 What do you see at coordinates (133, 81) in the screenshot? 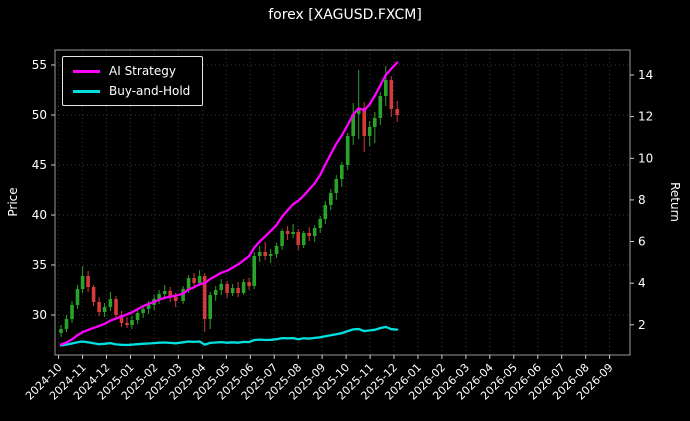
I see `legend: AI Strategy Buy-and-Hold` at bounding box center [133, 81].